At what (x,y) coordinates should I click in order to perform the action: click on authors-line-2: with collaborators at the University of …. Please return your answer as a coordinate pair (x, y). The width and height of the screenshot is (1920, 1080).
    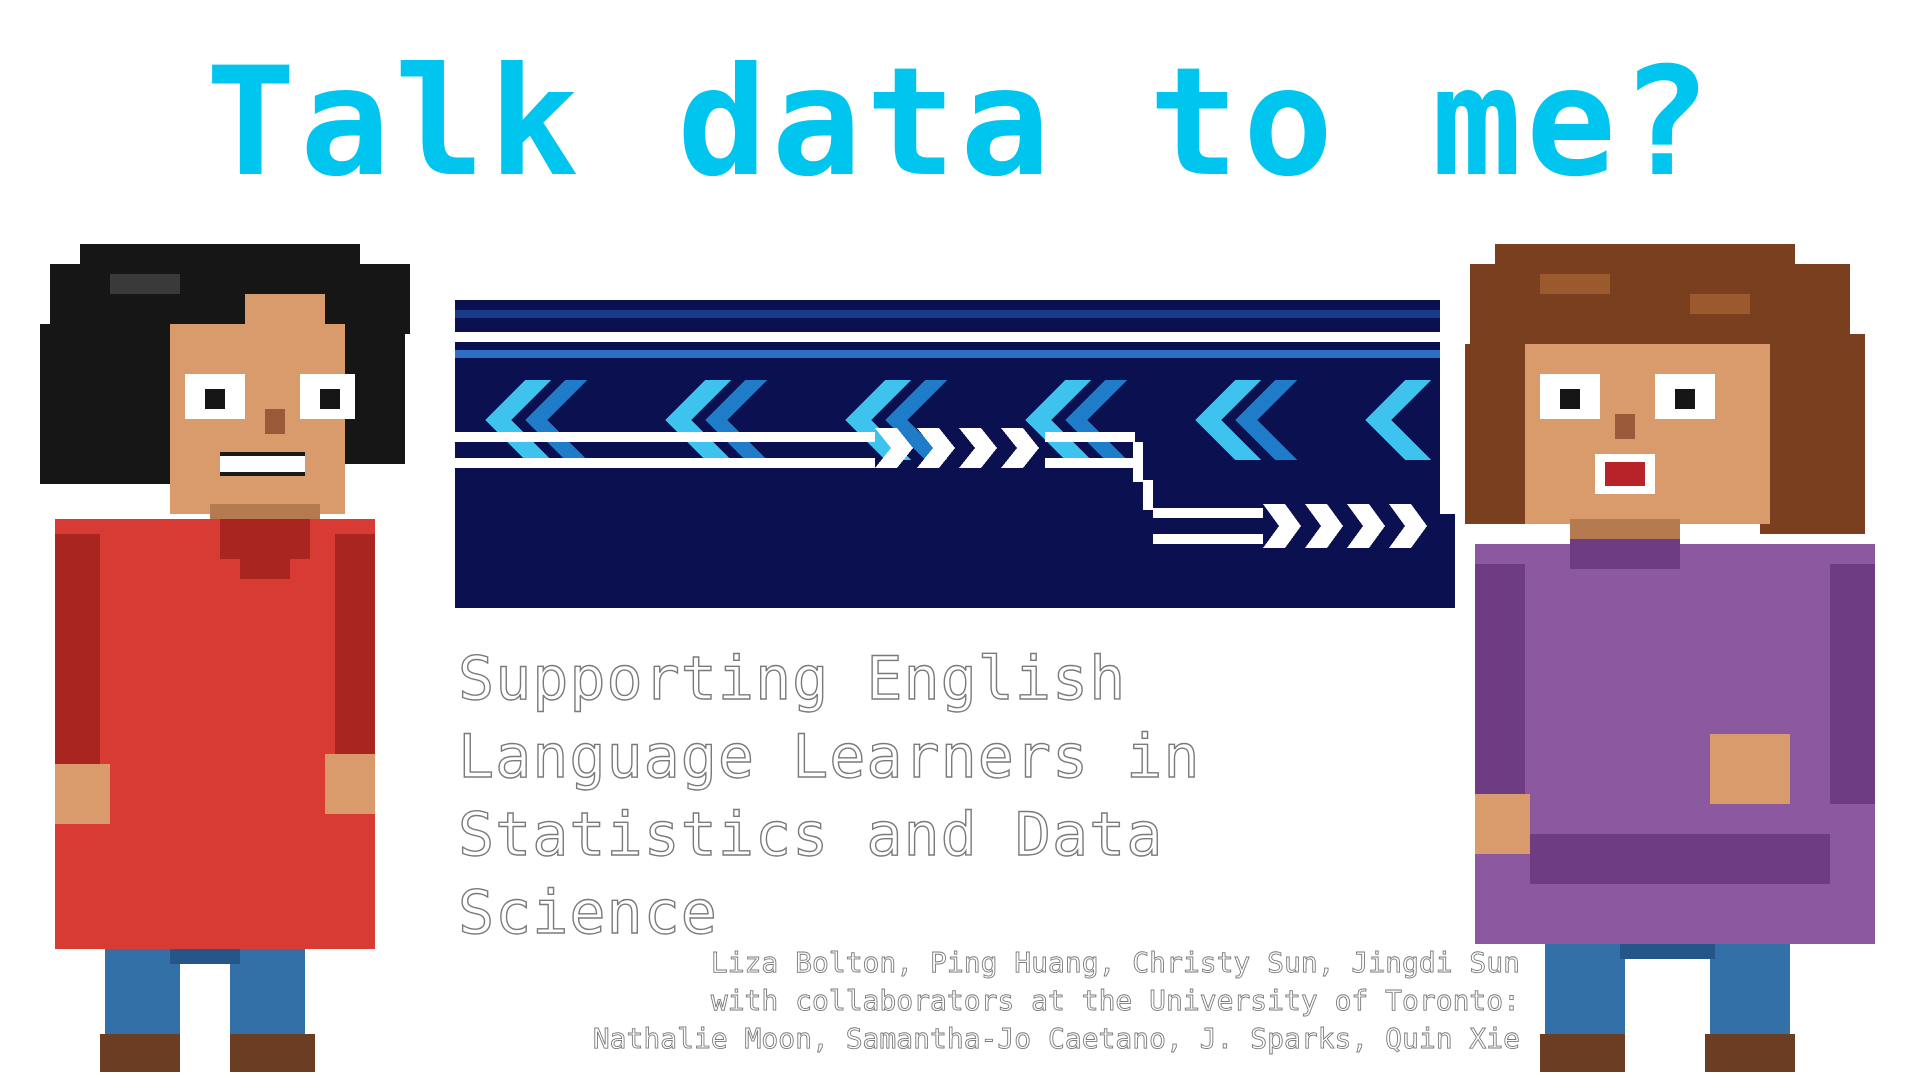
    Looking at the image, I should click on (1115, 1001).